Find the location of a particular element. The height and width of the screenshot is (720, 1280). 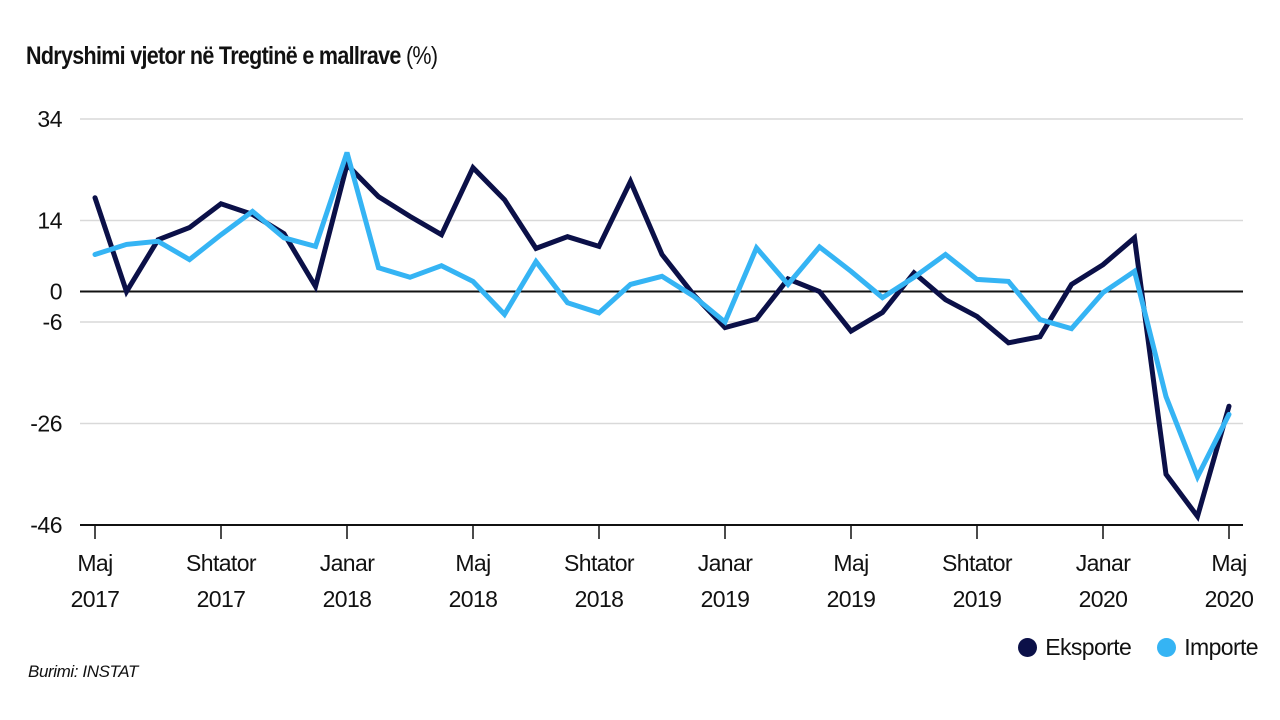

y-axis-ticks: 34 14 0 -6 -26 -46 is located at coordinates (46, 322).